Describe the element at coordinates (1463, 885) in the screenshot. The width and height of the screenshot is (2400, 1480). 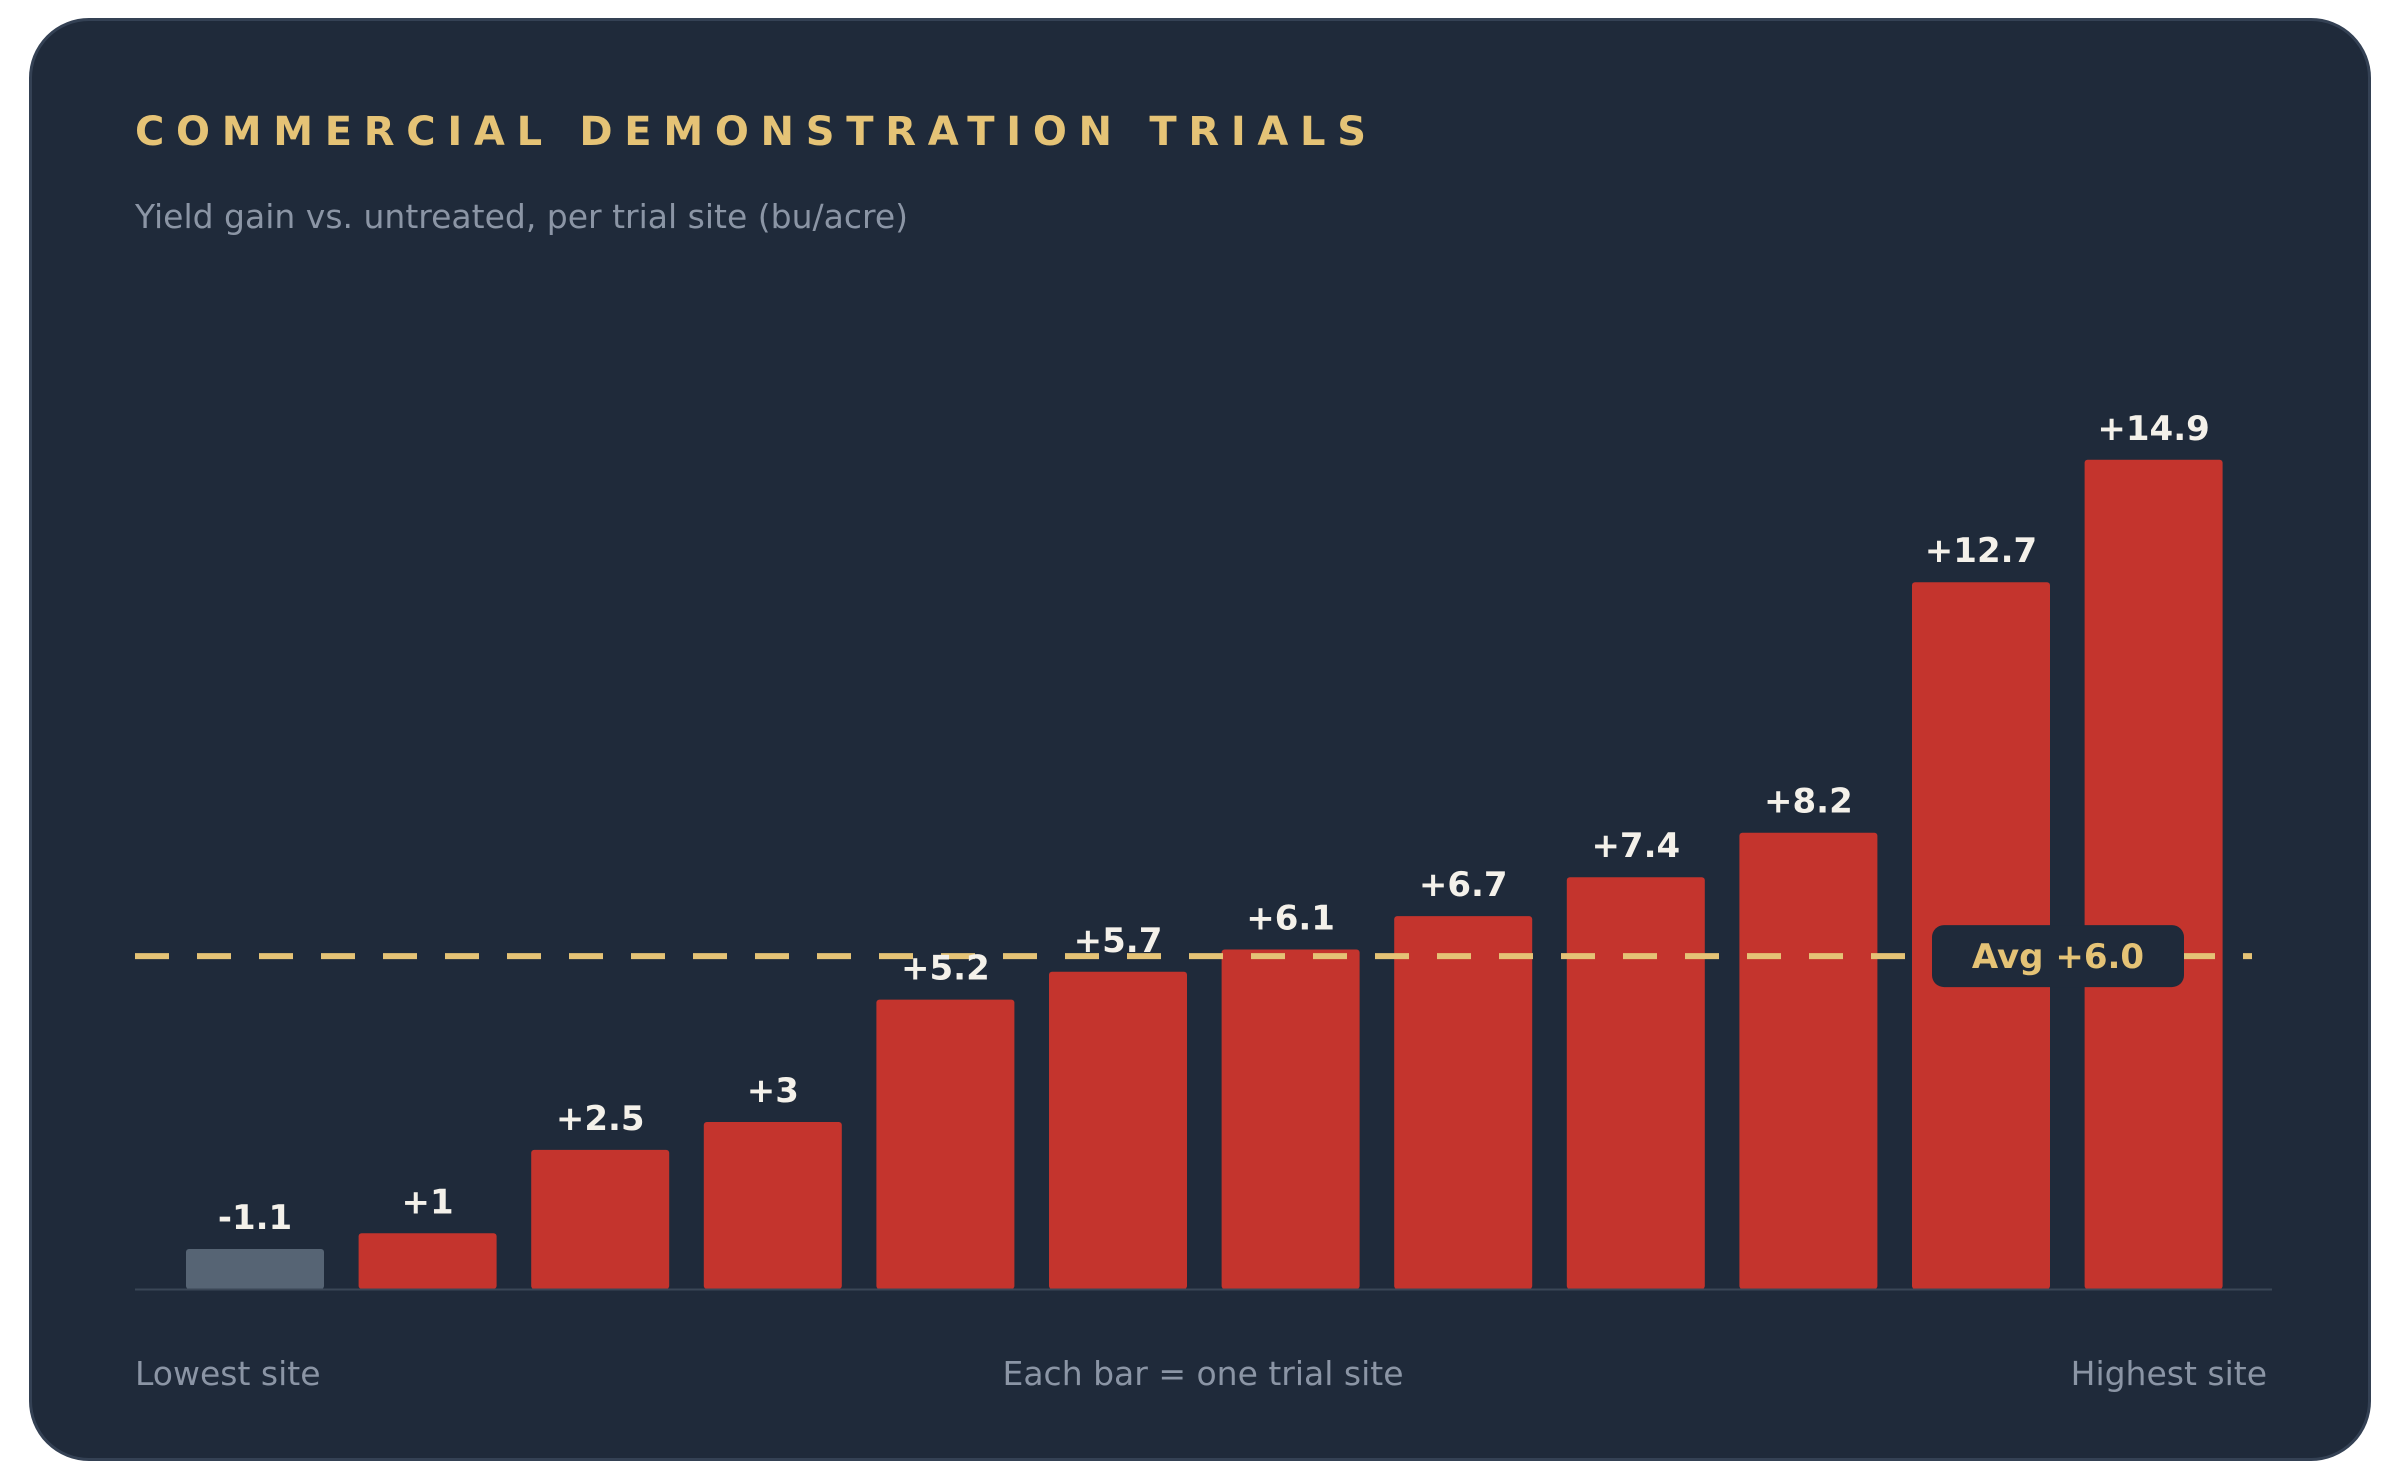
I see `bar-value-label: +6.7` at that location.